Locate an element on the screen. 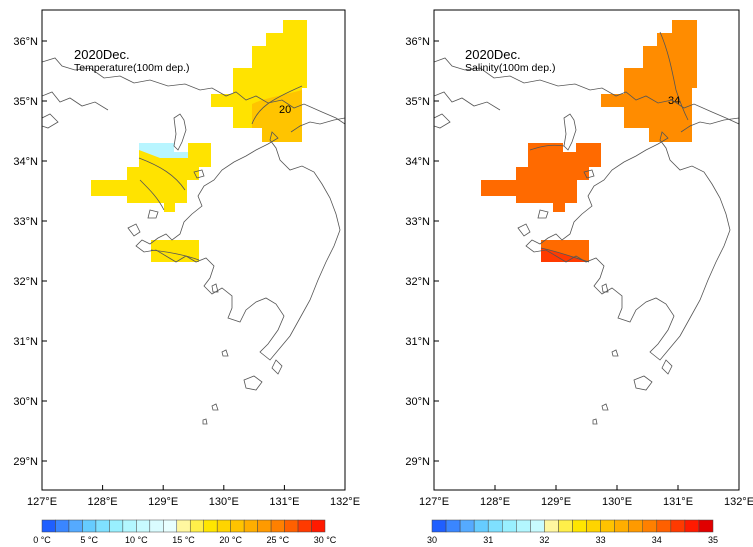  temperature-subtitle: Temperature(100m dep.) is located at coordinates (132, 68).